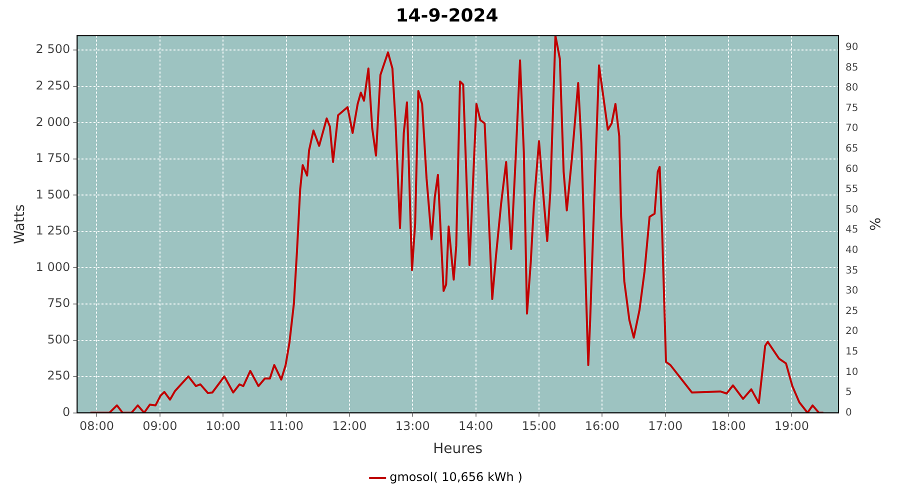 The image size is (900, 500). What do you see at coordinates (792, 426) in the screenshot?
I see `x-tick-label: 19:00` at bounding box center [792, 426].